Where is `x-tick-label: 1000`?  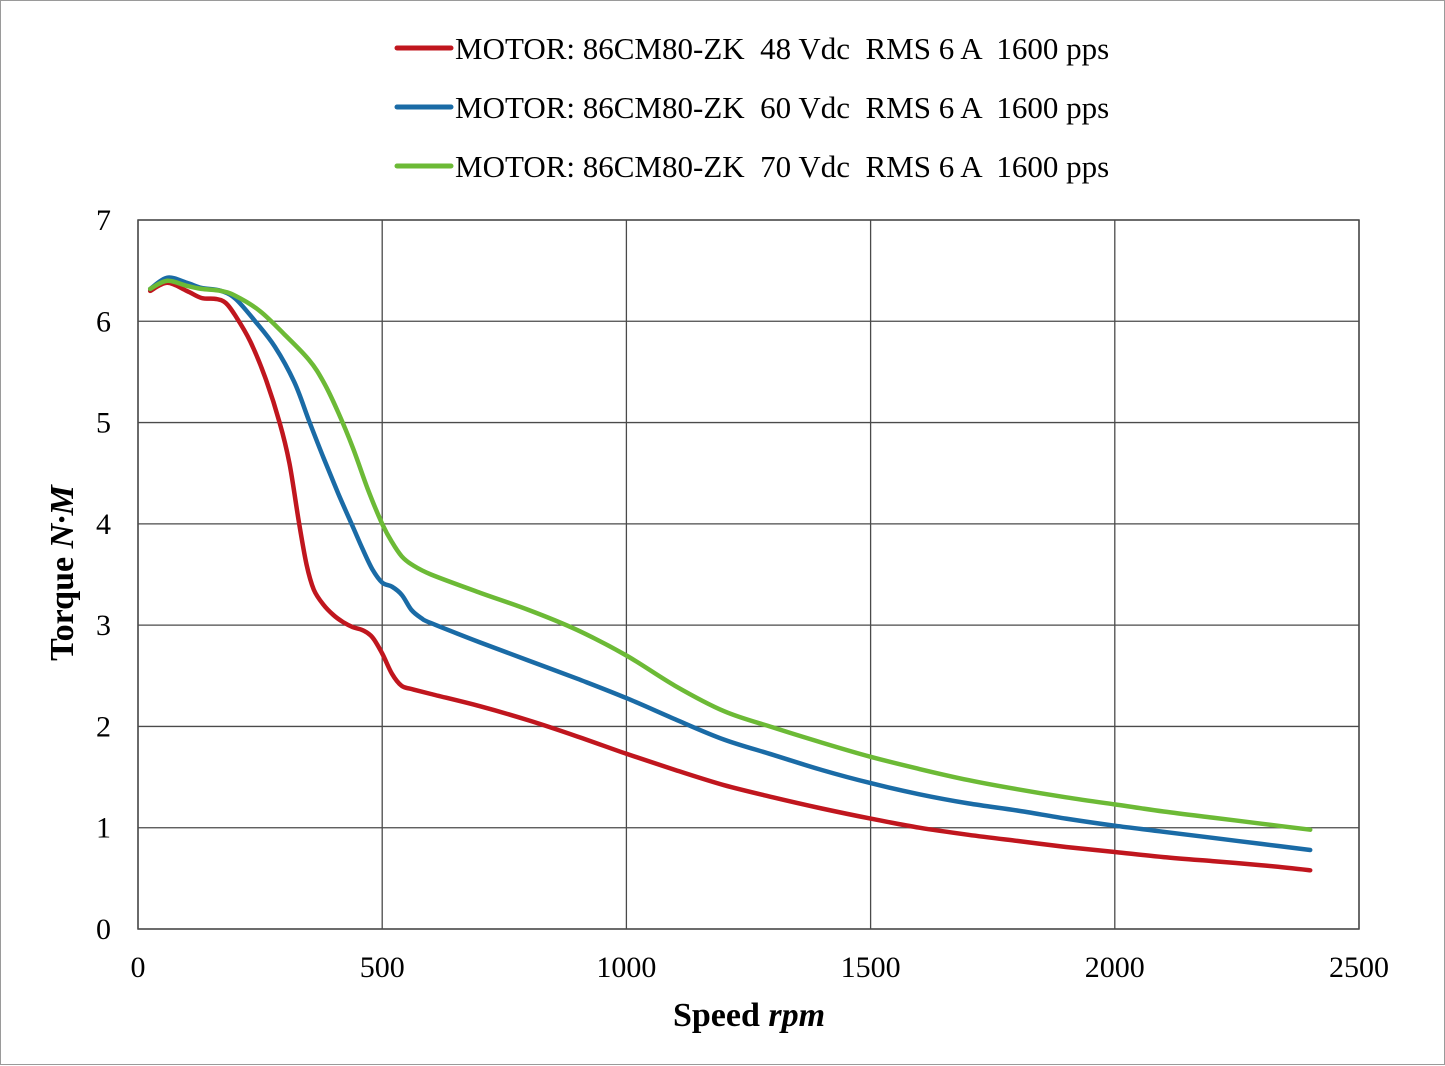
x-tick-label: 1000 is located at coordinates (626, 967).